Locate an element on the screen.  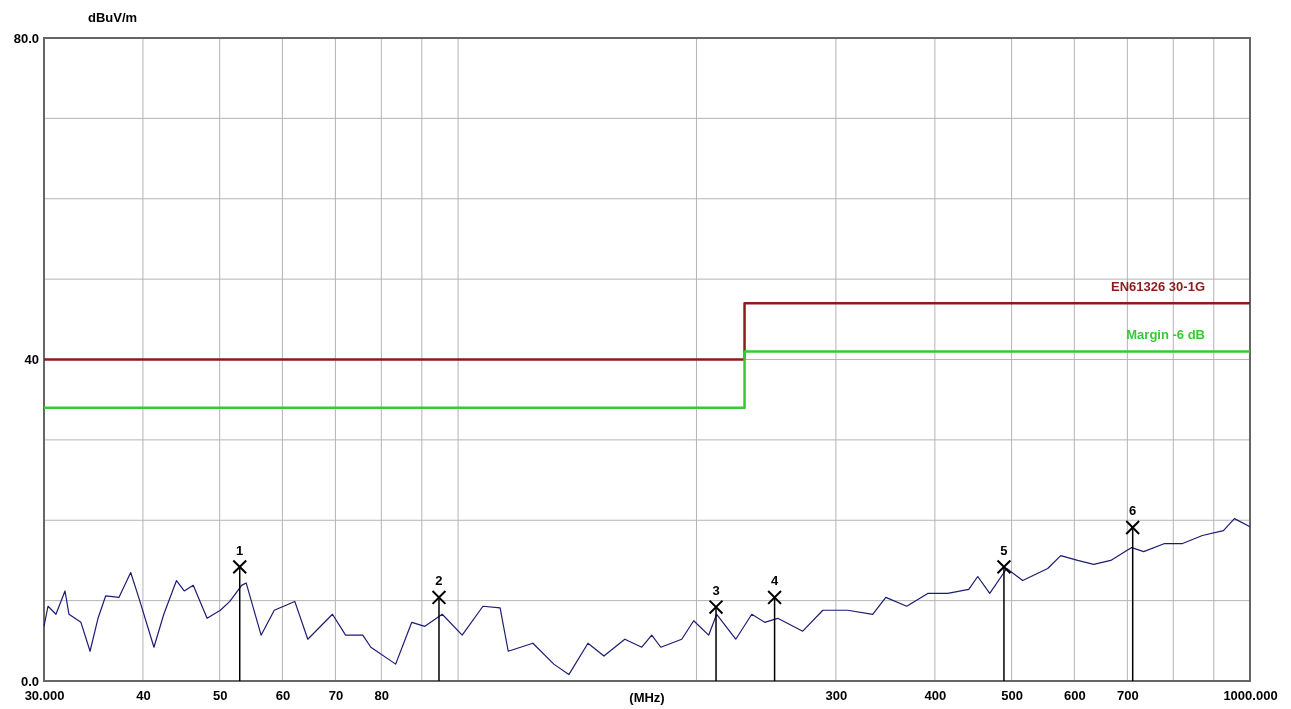
x-tick-label: 30.000 is located at coordinates (44, 696).